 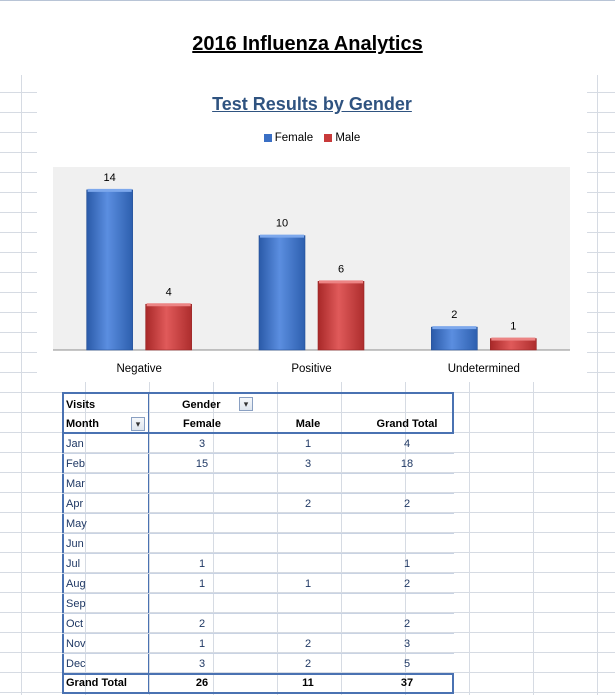 I want to click on month-cell: Sep, so click(x=76, y=604).